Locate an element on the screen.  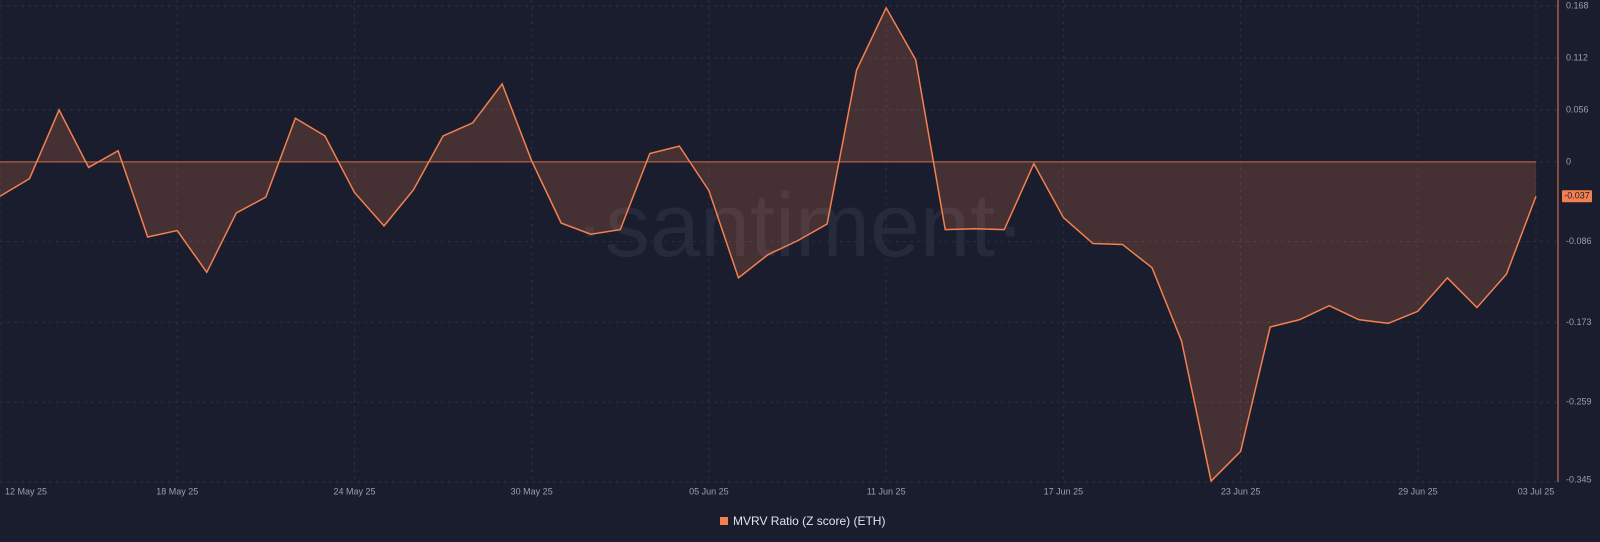
x-tick-label: 18 May 25 is located at coordinates (177, 491).